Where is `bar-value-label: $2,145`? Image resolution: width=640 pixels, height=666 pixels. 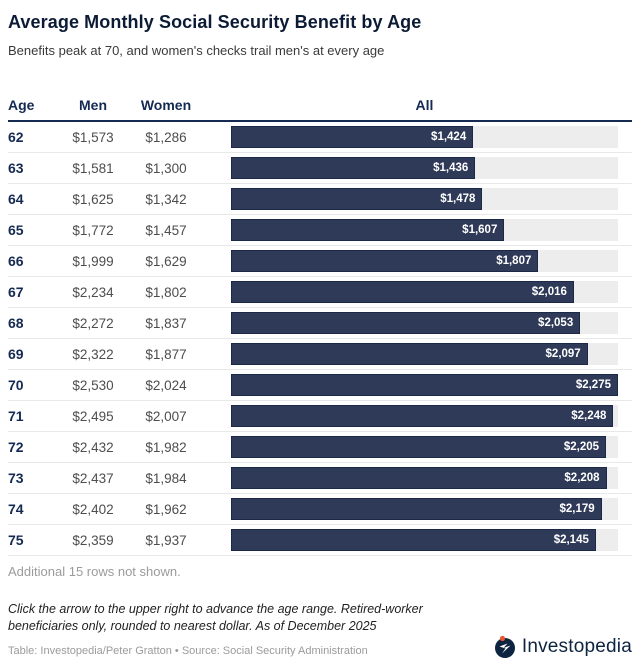 bar-value-label: $2,145 is located at coordinates (571, 540).